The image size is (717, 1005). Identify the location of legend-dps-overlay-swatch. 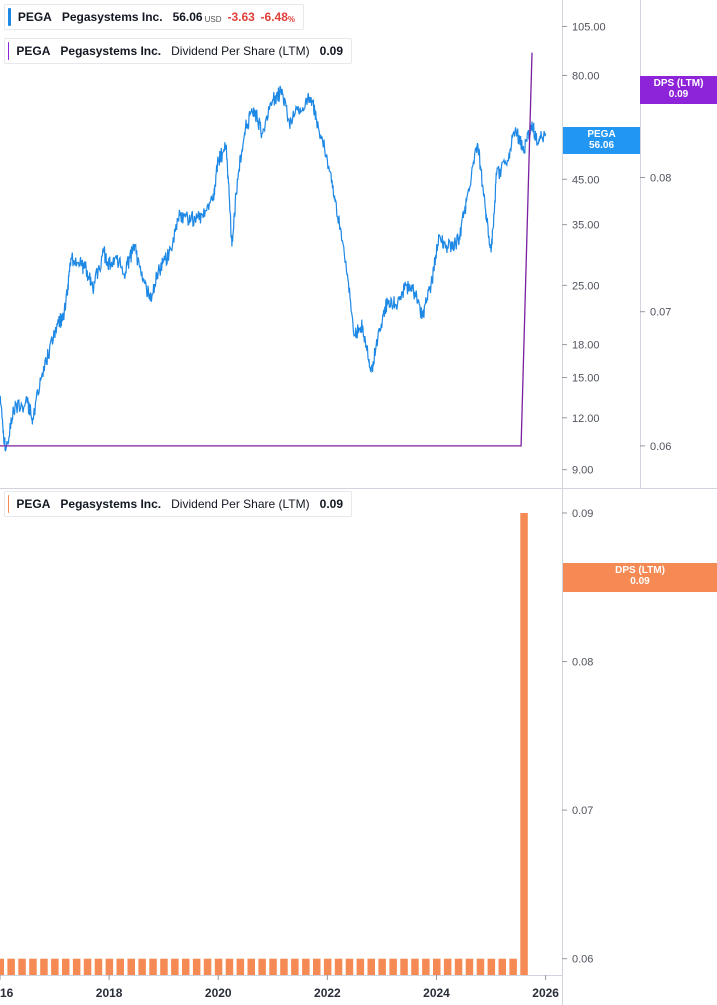
(9, 51).